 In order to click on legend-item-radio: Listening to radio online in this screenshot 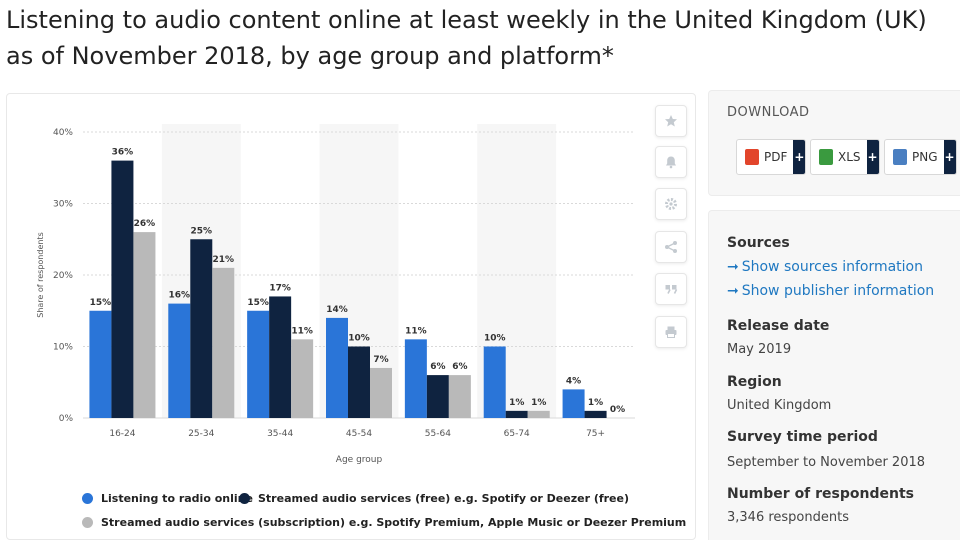, I will do `click(167, 498)`.